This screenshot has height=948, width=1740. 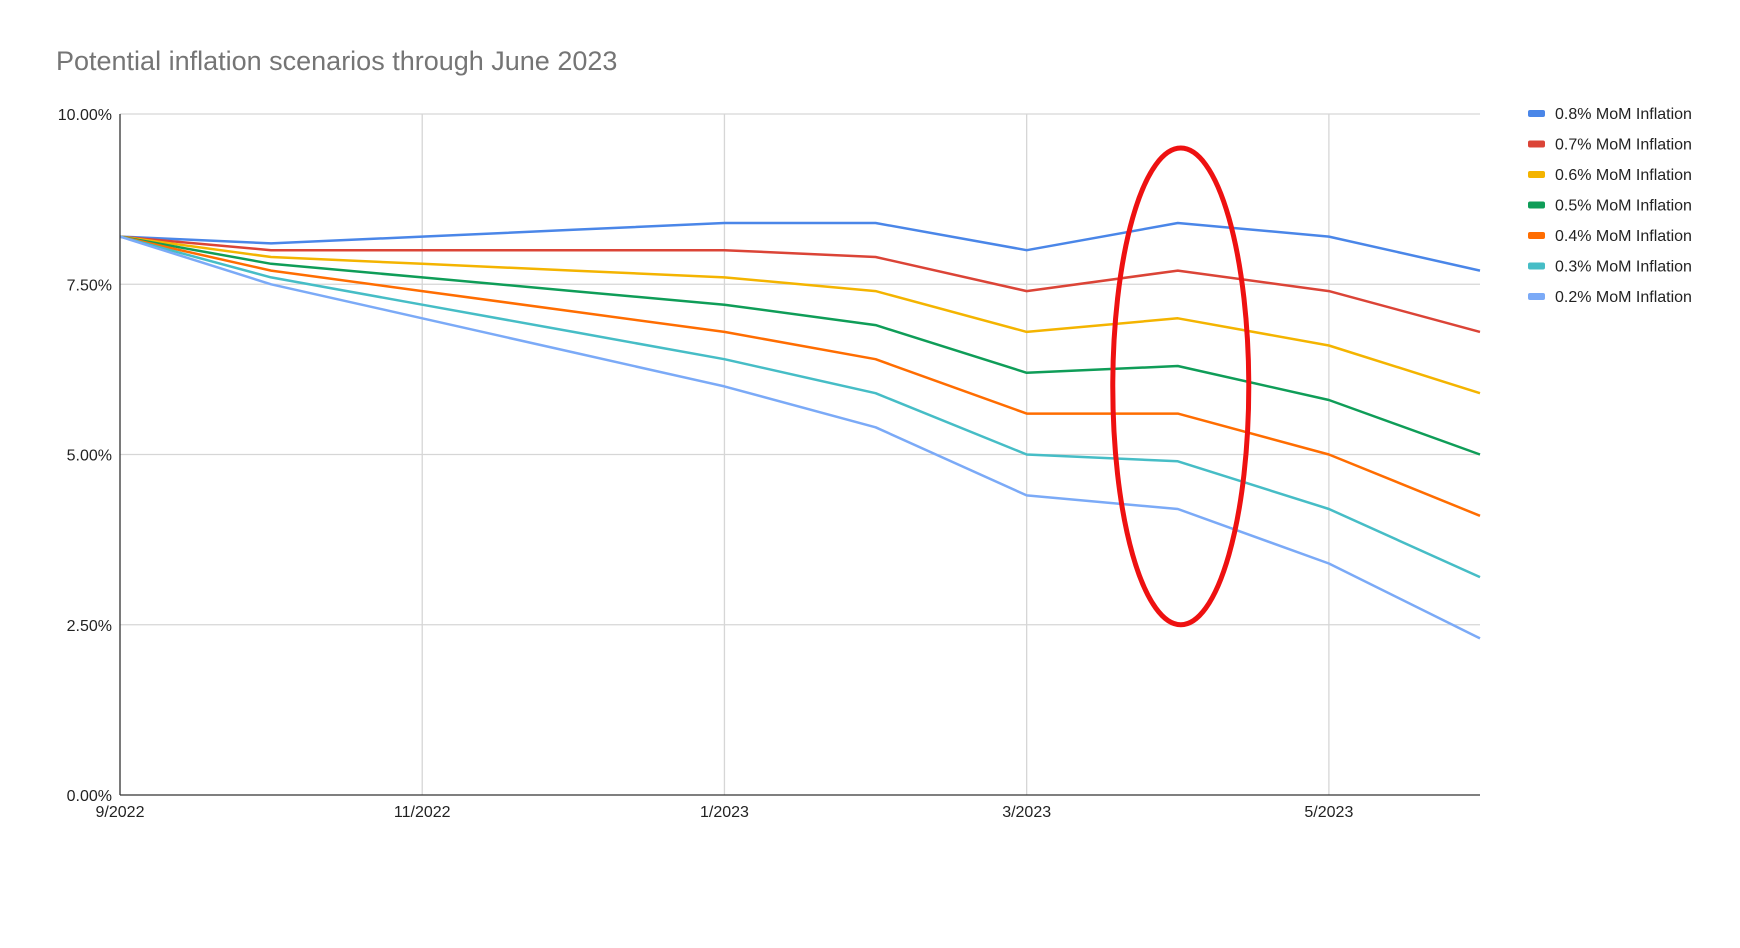 I want to click on legend-label: 0.4% MoM Inflation, so click(x=1623, y=236).